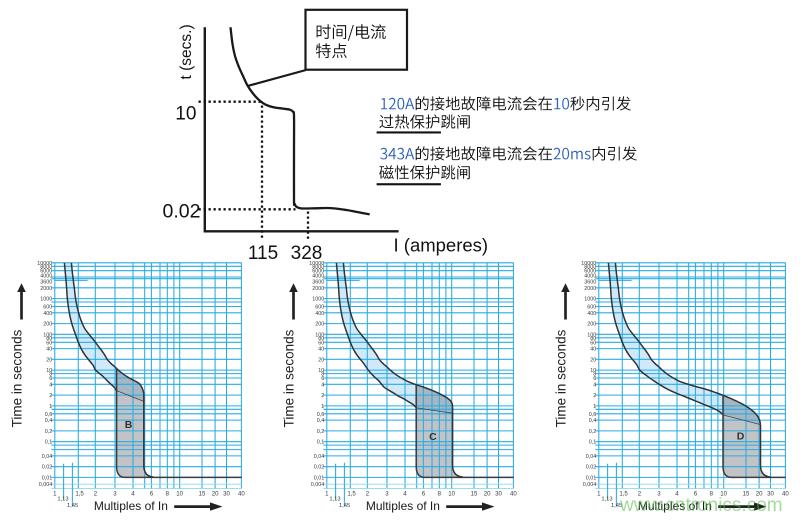 The width and height of the screenshot is (803, 523). What do you see at coordinates (129, 425) in the screenshot?
I see `svg-text: B` at bounding box center [129, 425].